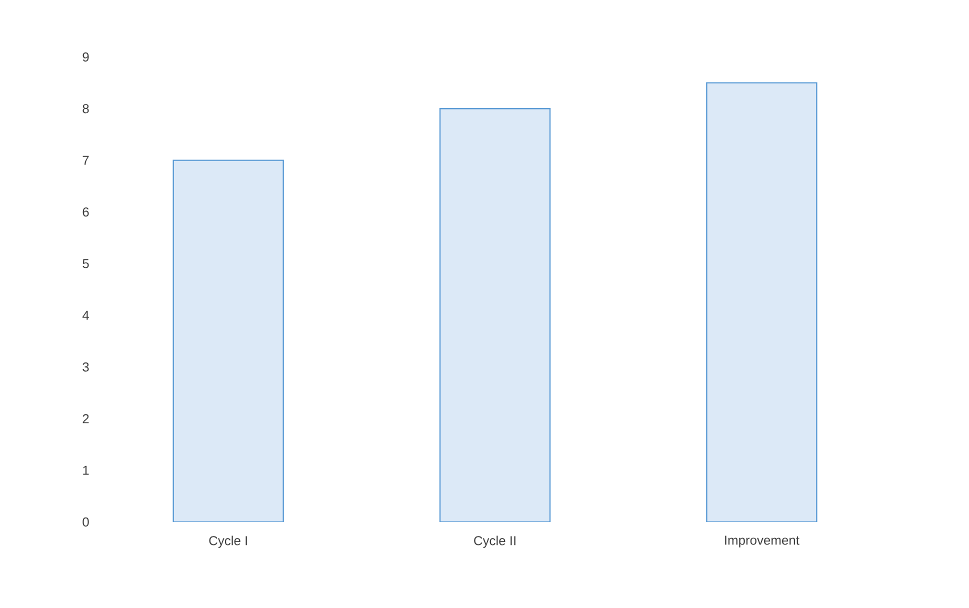 The width and height of the screenshot is (969, 608). I want to click on y-tick-label: 6, so click(85, 212).